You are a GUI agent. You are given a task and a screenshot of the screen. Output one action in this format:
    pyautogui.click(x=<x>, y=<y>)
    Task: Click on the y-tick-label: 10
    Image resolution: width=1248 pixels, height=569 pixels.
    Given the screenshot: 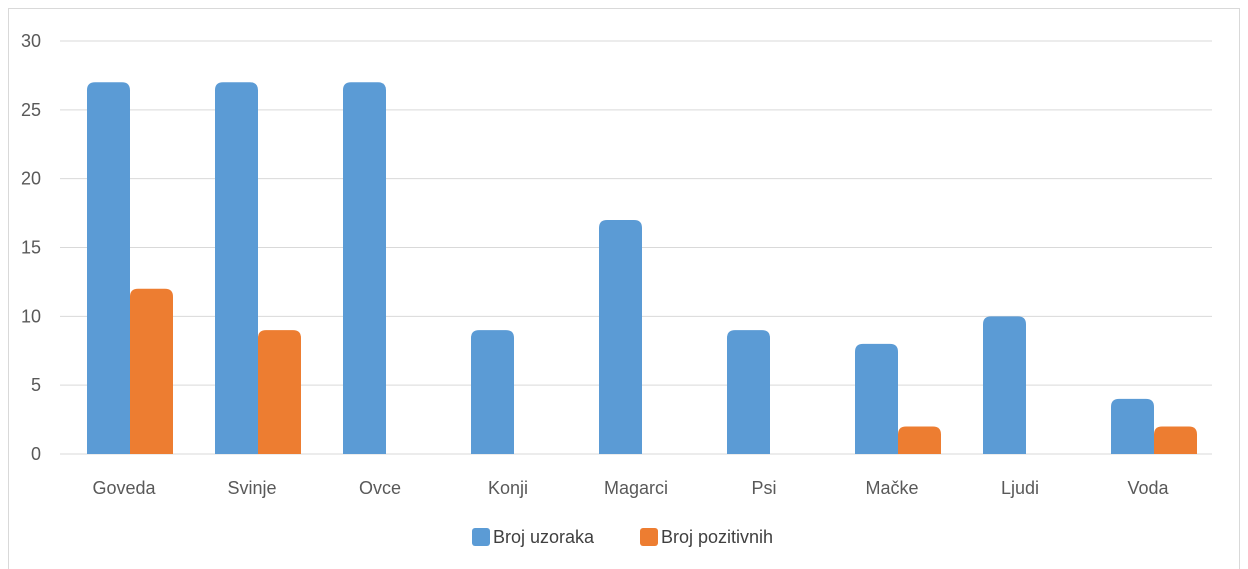 What is the action you would take?
    pyautogui.click(x=31, y=316)
    